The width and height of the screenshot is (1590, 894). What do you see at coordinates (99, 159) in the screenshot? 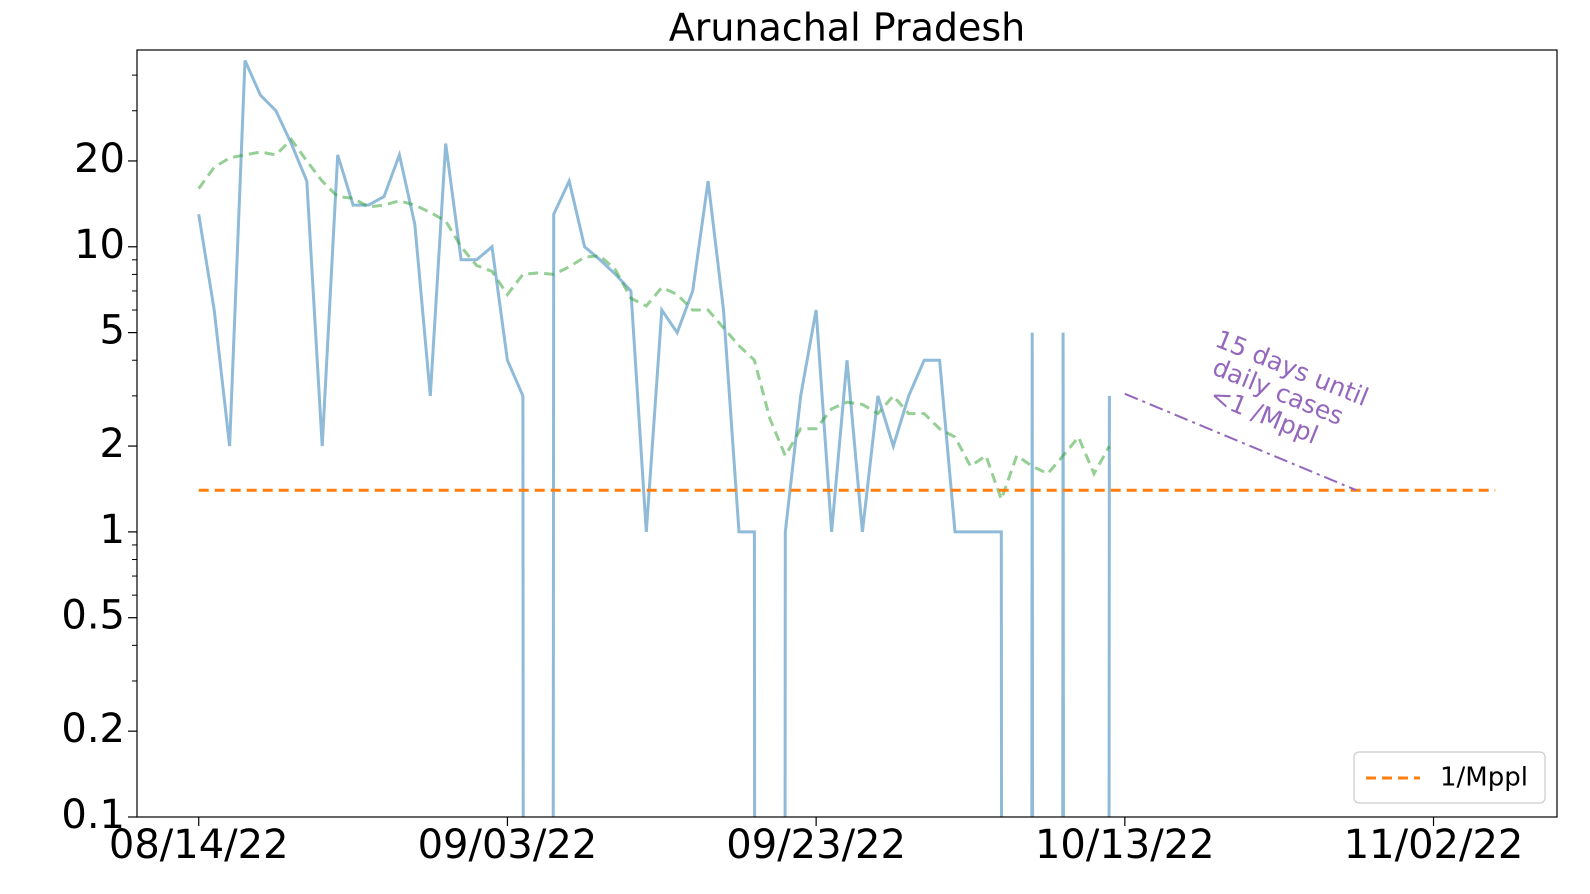
I see `y-tick-label: 20` at bounding box center [99, 159].